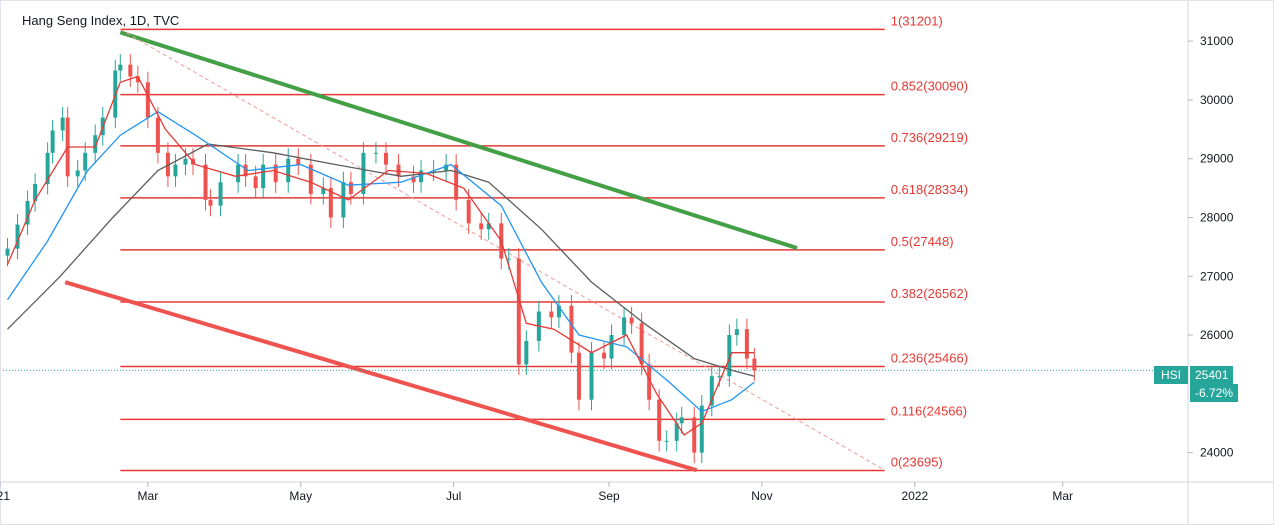  Describe the element at coordinates (1217, 100) in the screenshot. I see `y-tick-label: 30000` at that location.